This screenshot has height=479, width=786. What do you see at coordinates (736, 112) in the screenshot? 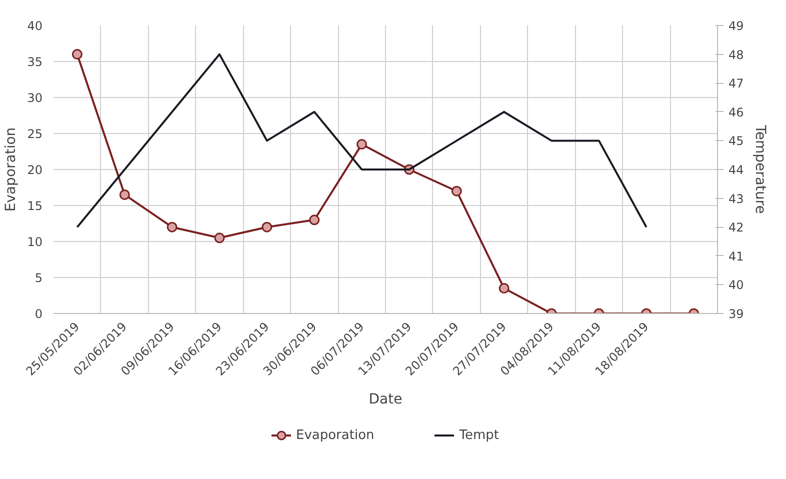
I see `y2-tick-label: 46` at bounding box center [736, 112].